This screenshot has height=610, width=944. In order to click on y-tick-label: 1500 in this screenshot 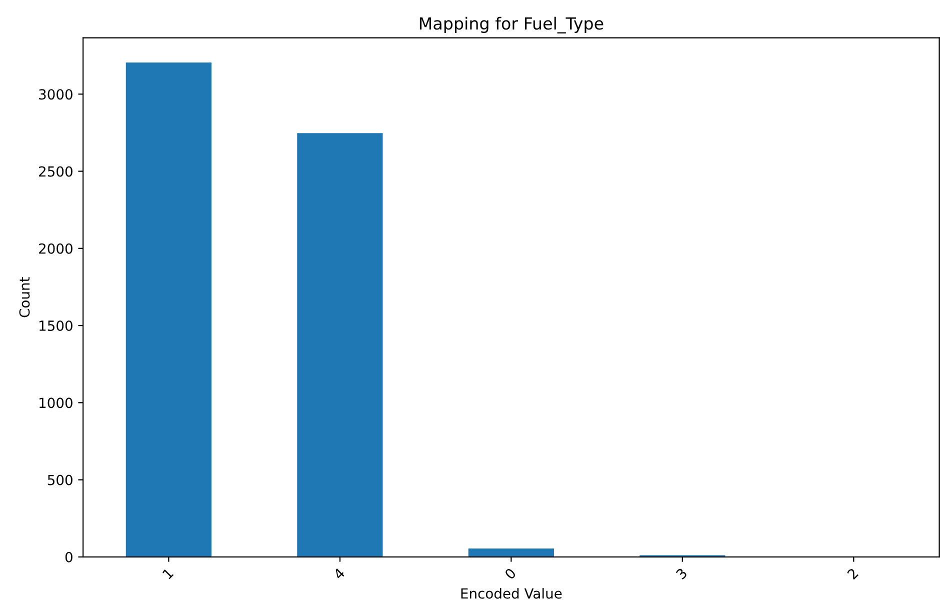, I will do `click(56, 326)`.